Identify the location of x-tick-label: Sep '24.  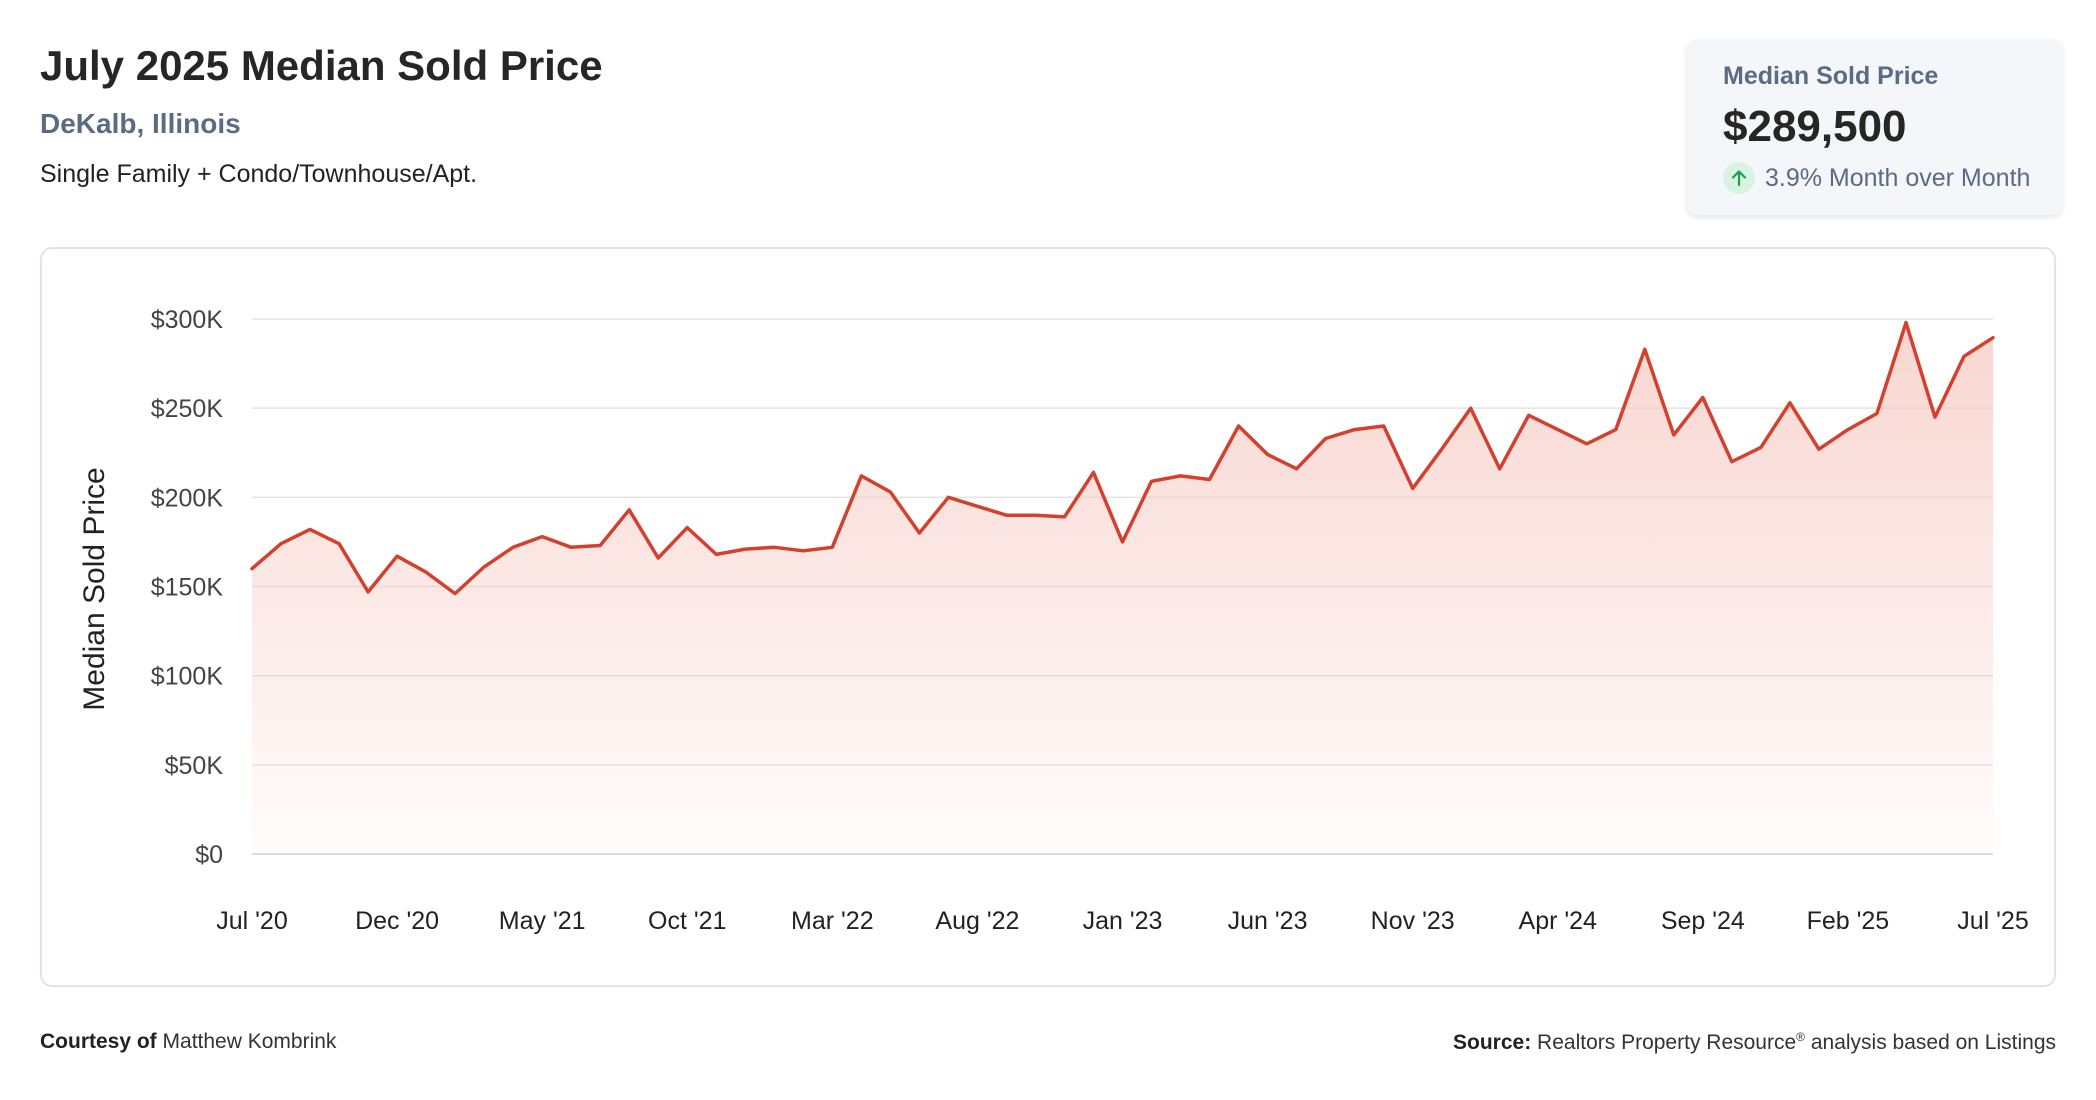
(1703, 921).